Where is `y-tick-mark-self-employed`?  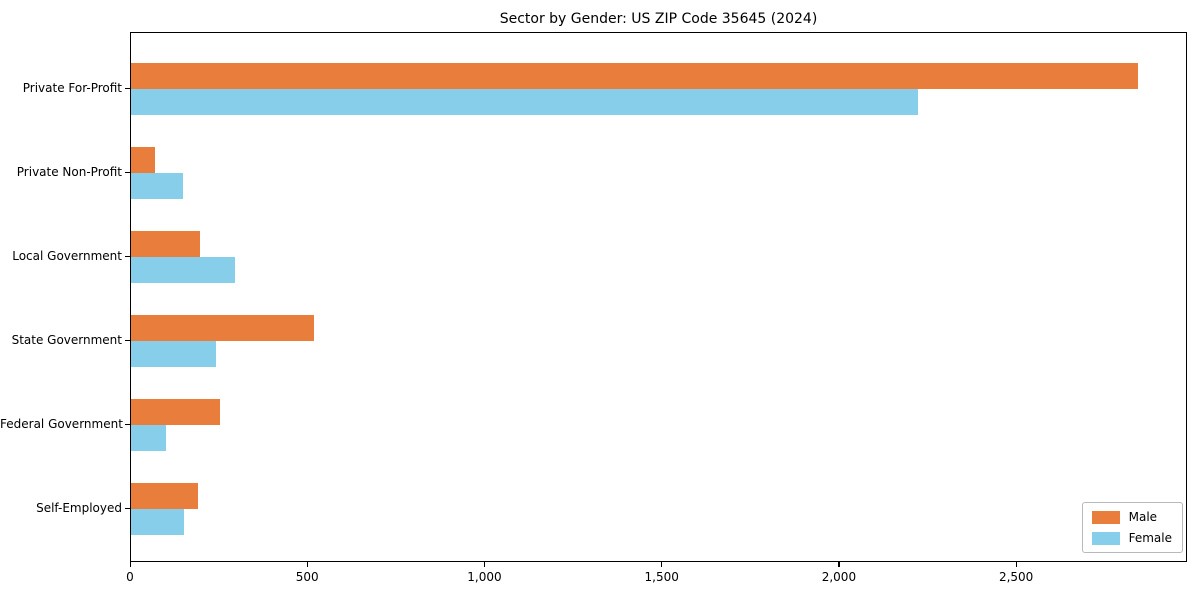 y-tick-mark-self-employed is located at coordinates (127, 508).